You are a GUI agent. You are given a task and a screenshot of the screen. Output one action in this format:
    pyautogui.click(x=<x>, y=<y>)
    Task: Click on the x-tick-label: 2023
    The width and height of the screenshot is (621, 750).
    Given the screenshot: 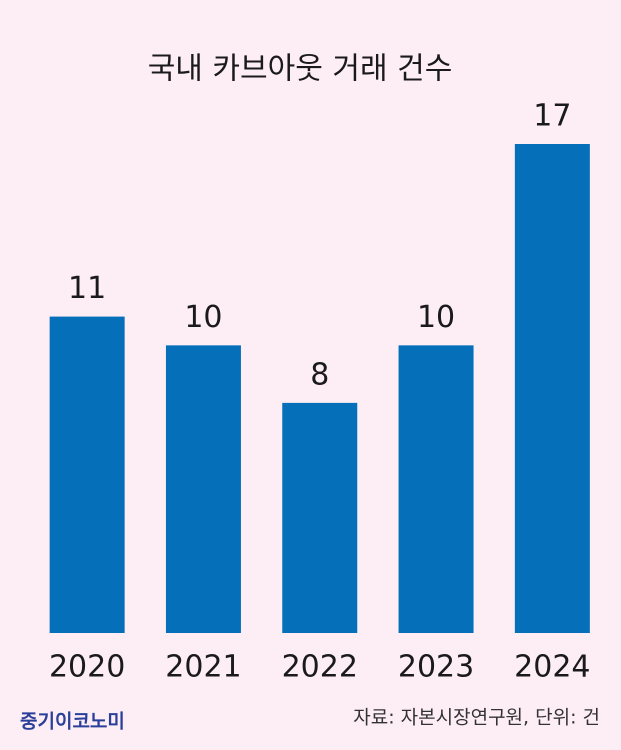 What is the action you would take?
    pyautogui.click(x=436, y=667)
    